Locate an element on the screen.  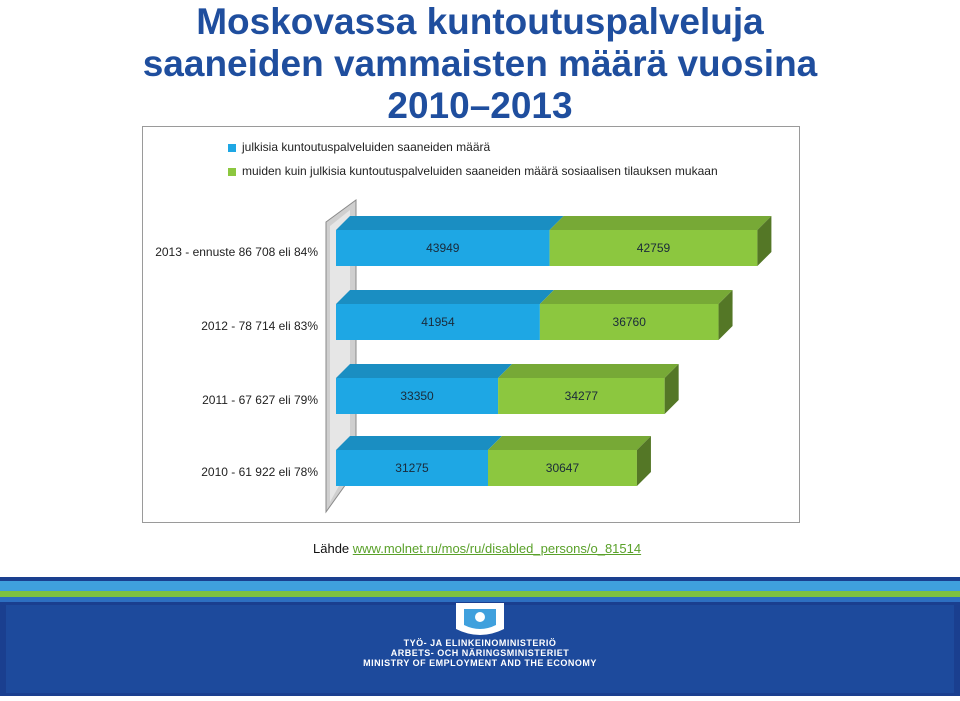
ministry-name-en: MINISTRY OF EMPLOYMENT AND THE ECONOMY is located at coordinates (480, 663).